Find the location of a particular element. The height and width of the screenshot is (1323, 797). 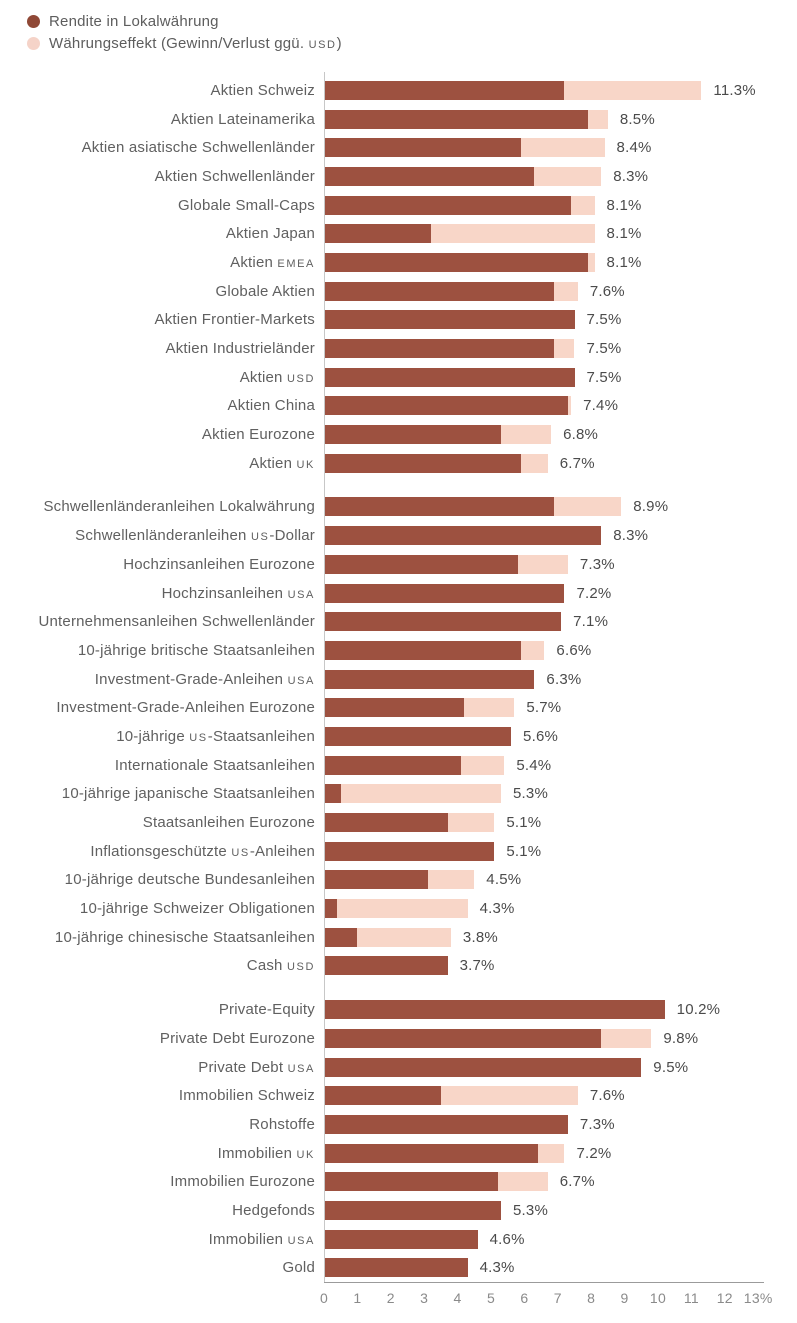

row-label: Aktien Schwellenländer is located at coordinates (234, 176).